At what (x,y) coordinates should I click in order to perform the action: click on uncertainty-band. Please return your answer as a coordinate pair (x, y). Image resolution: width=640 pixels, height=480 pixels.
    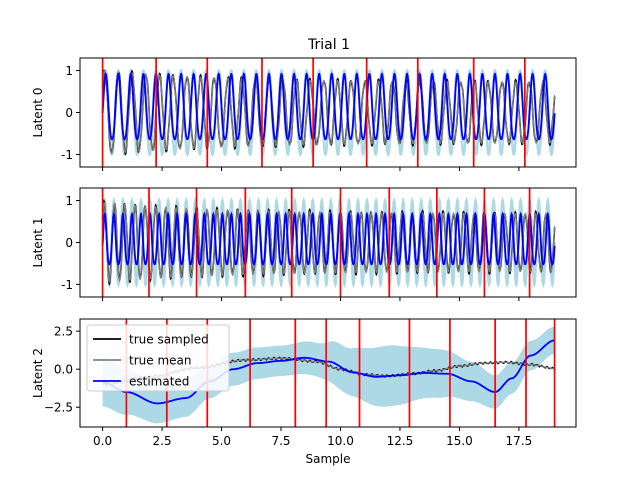
    Looking at the image, I should click on (328, 375).